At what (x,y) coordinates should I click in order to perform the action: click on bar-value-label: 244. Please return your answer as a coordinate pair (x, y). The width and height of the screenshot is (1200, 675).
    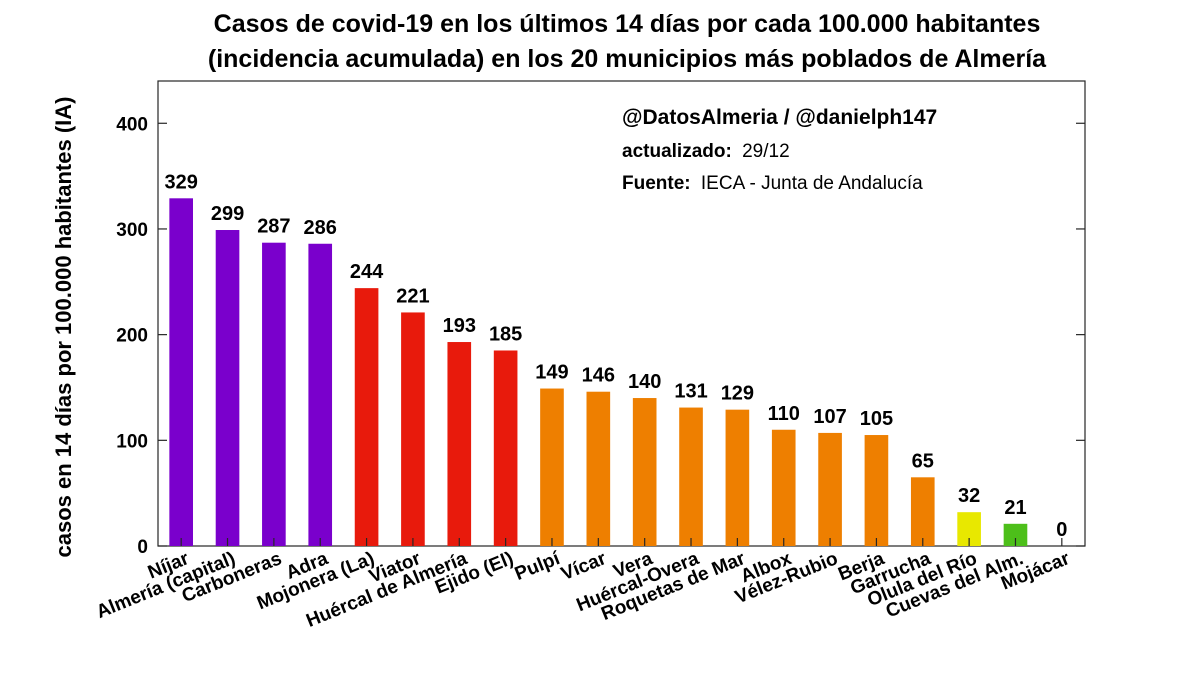
    Looking at the image, I should click on (367, 272).